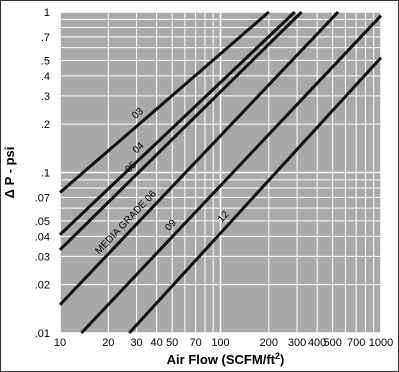  What do you see at coordinates (42, 237) in the screenshot?
I see `y-tick-label: .04` at bounding box center [42, 237].